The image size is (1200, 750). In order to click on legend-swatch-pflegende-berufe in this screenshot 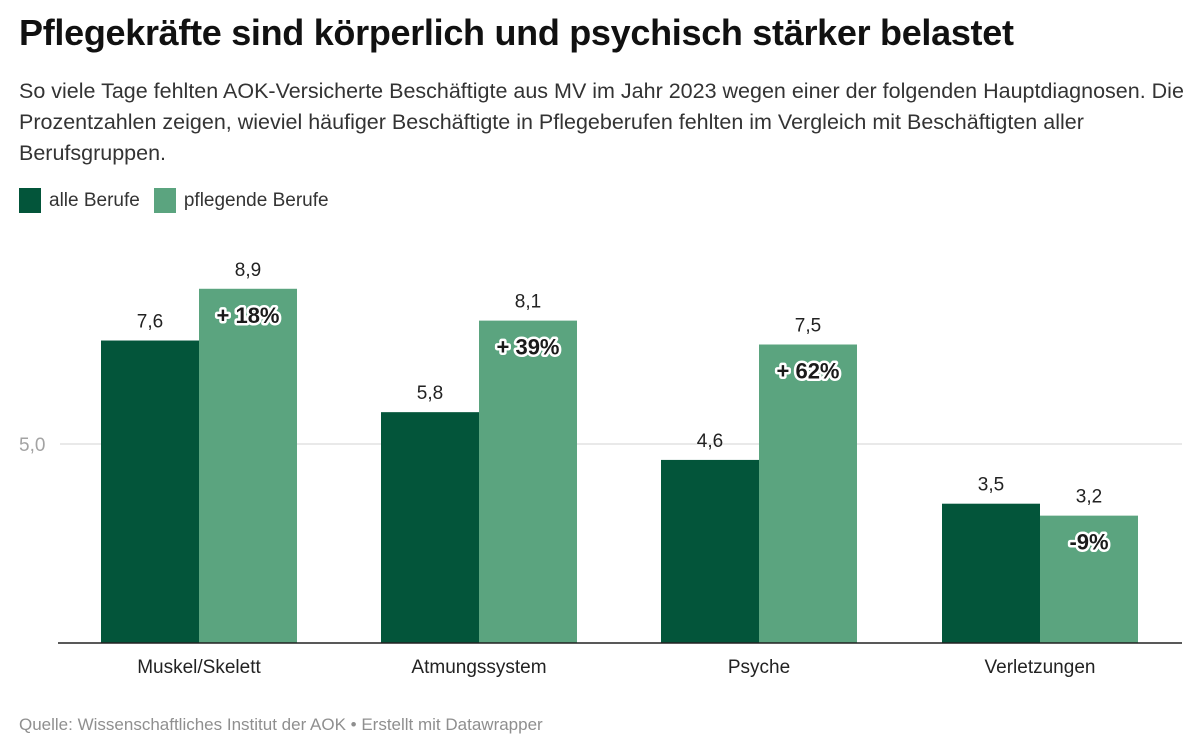, I will do `click(164, 200)`.